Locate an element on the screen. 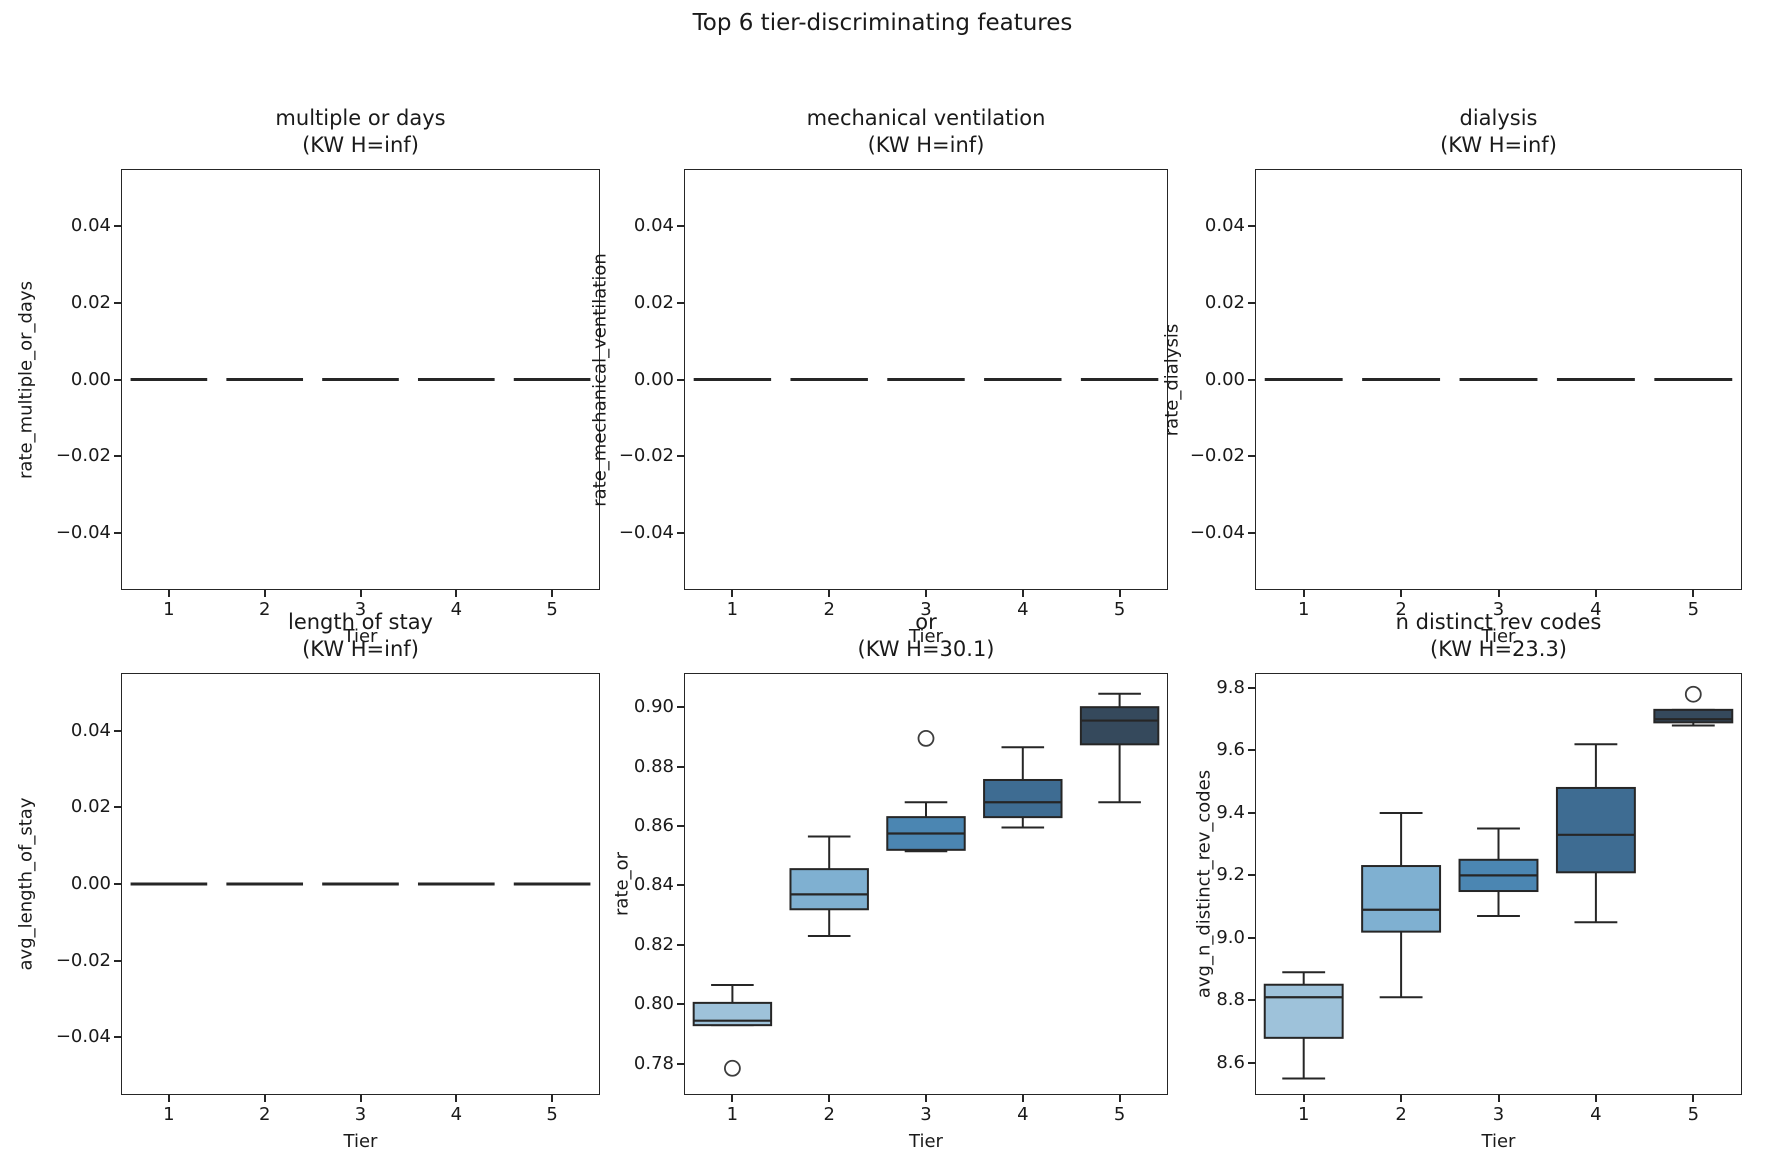 Image resolution: width=1765 pixels, height=1172 pixels. subplot-subtitle: (KW H=23.3) is located at coordinates (1498, 649).